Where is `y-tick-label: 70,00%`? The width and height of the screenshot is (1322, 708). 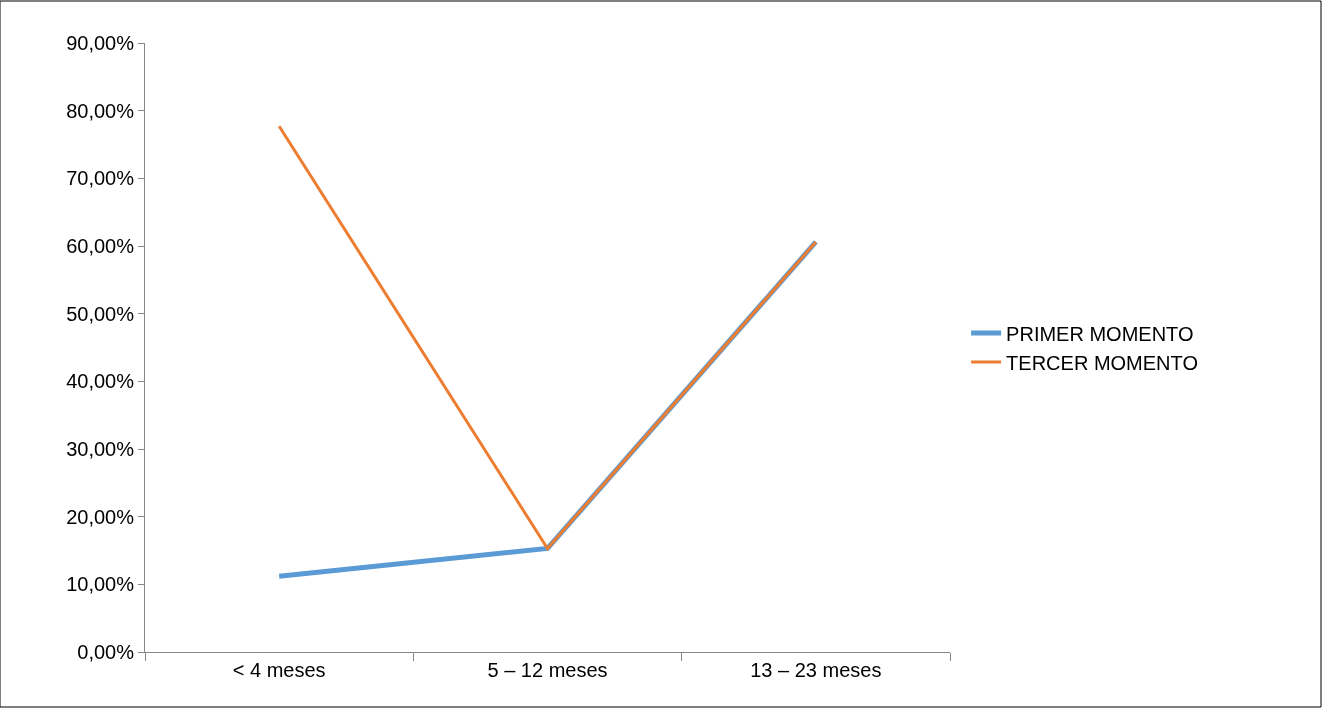
y-tick-label: 70,00% is located at coordinates (100, 178).